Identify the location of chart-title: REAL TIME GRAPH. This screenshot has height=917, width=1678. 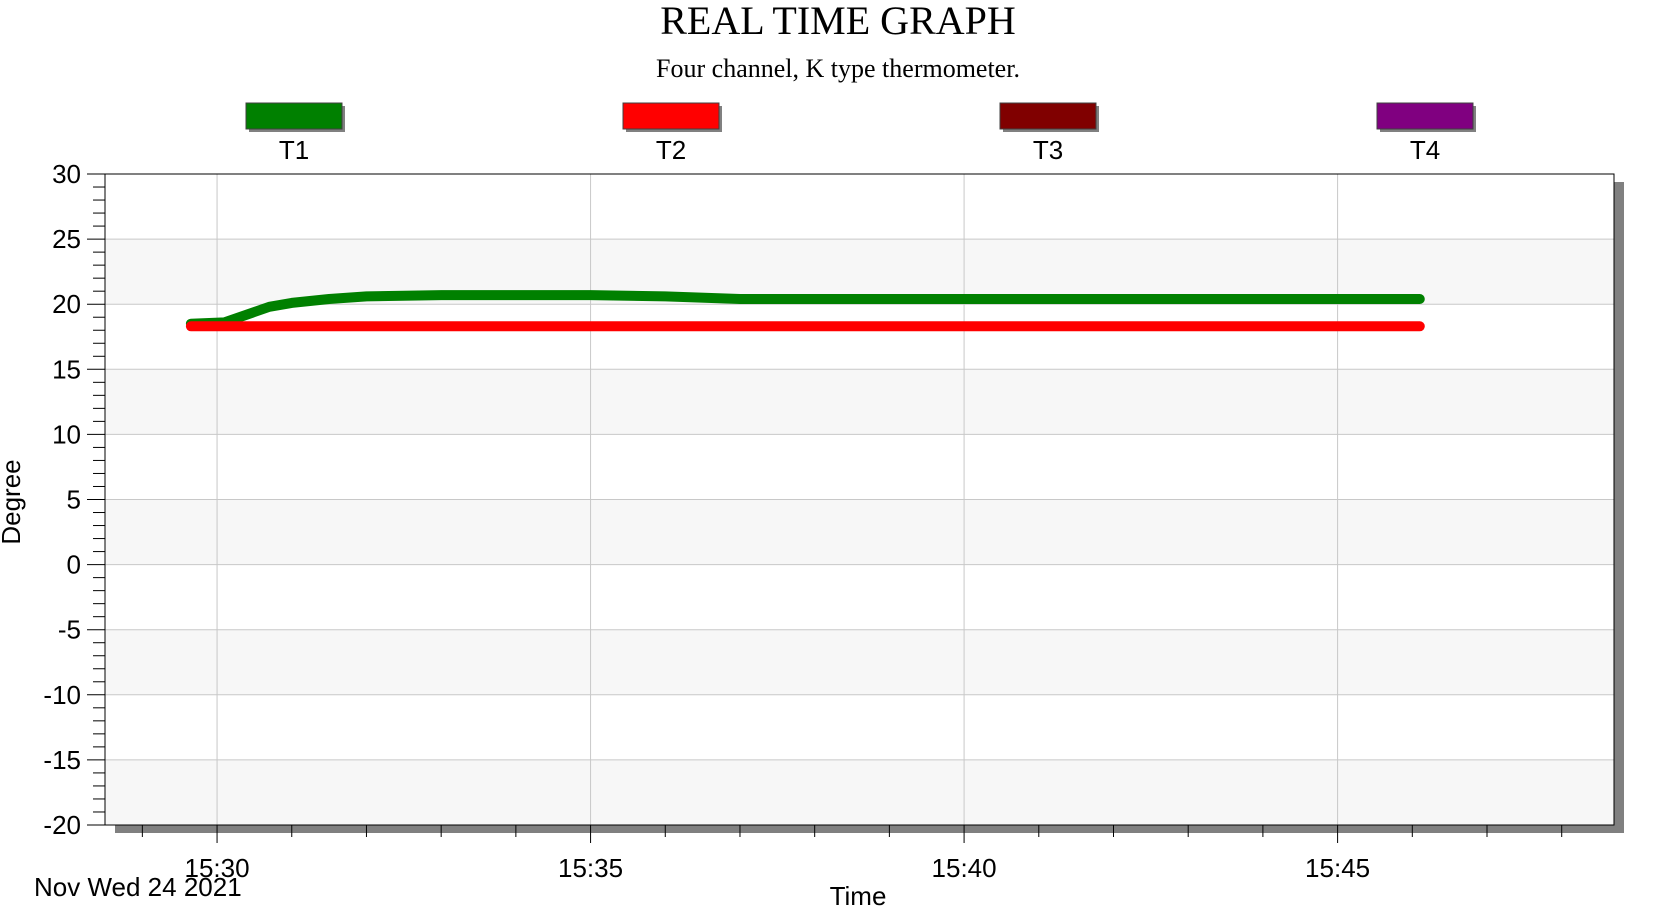
(838, 21).